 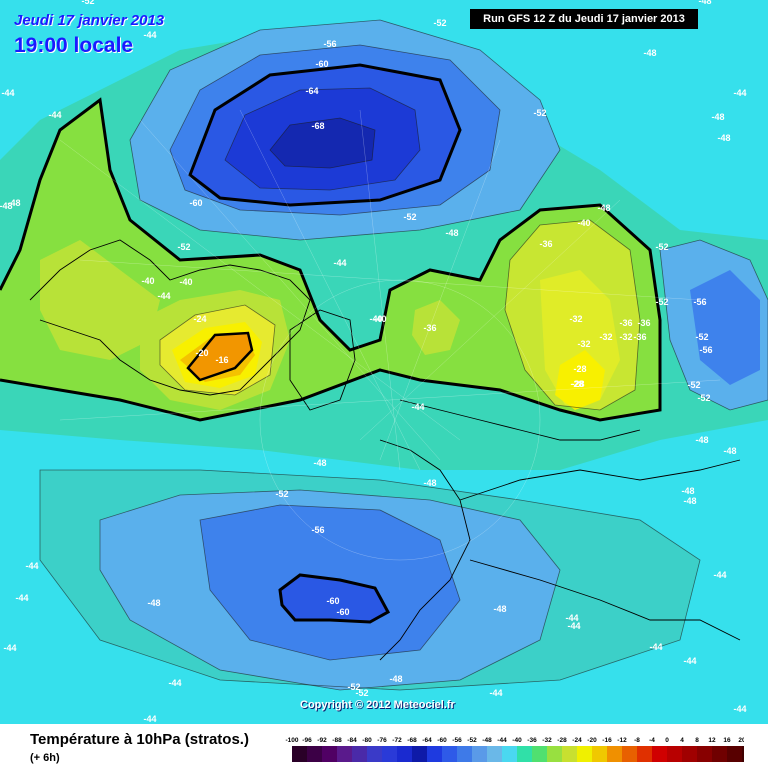 I want to click on contour-thin-32c, so click(x=217, y=350).